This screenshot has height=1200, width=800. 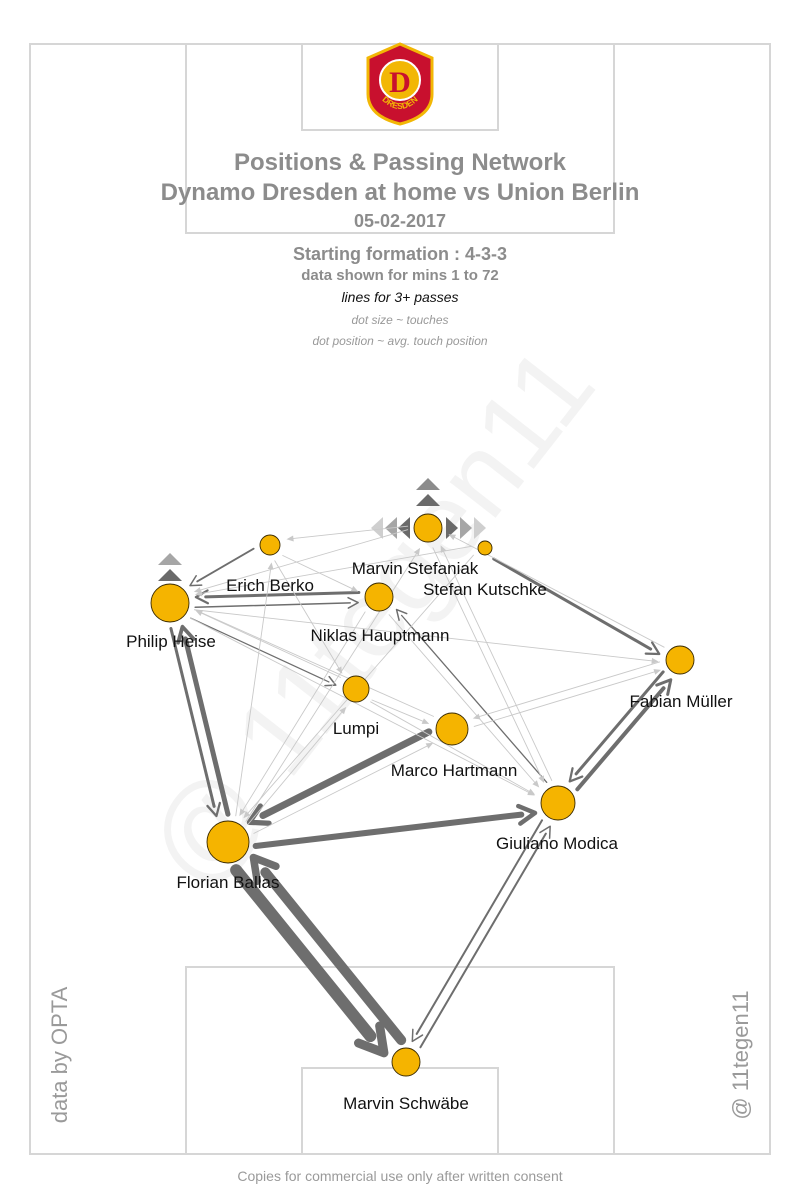 What do you see at coordinates (379, 597) in the screenshot?
I see `player-node-hauptmann` at bounding box center [379, 597].